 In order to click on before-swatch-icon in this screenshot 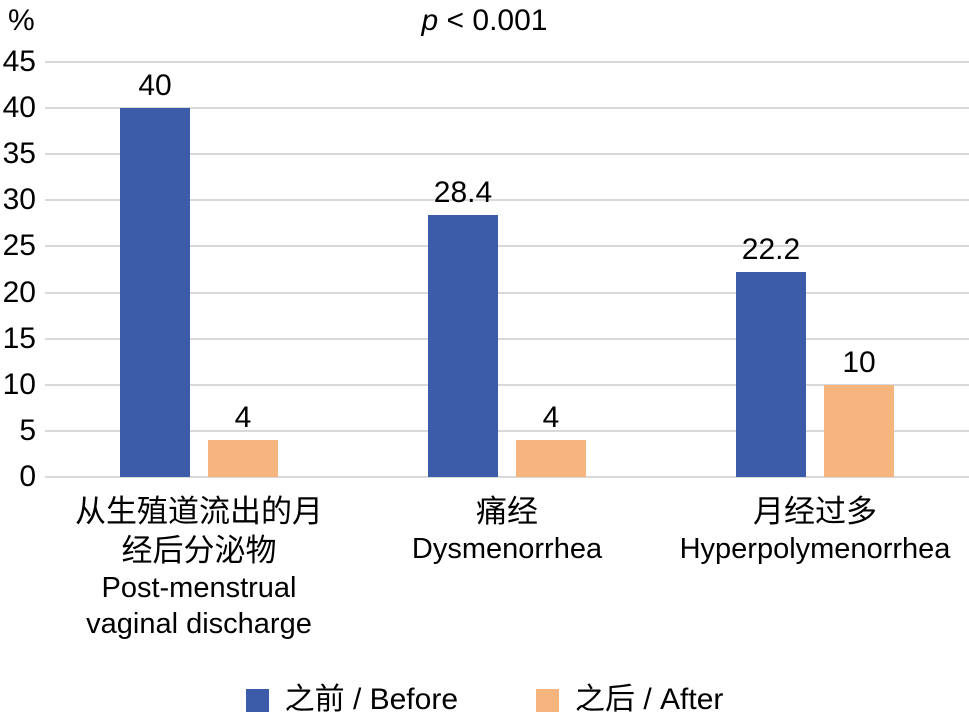, I will do `click(257, 700)`.